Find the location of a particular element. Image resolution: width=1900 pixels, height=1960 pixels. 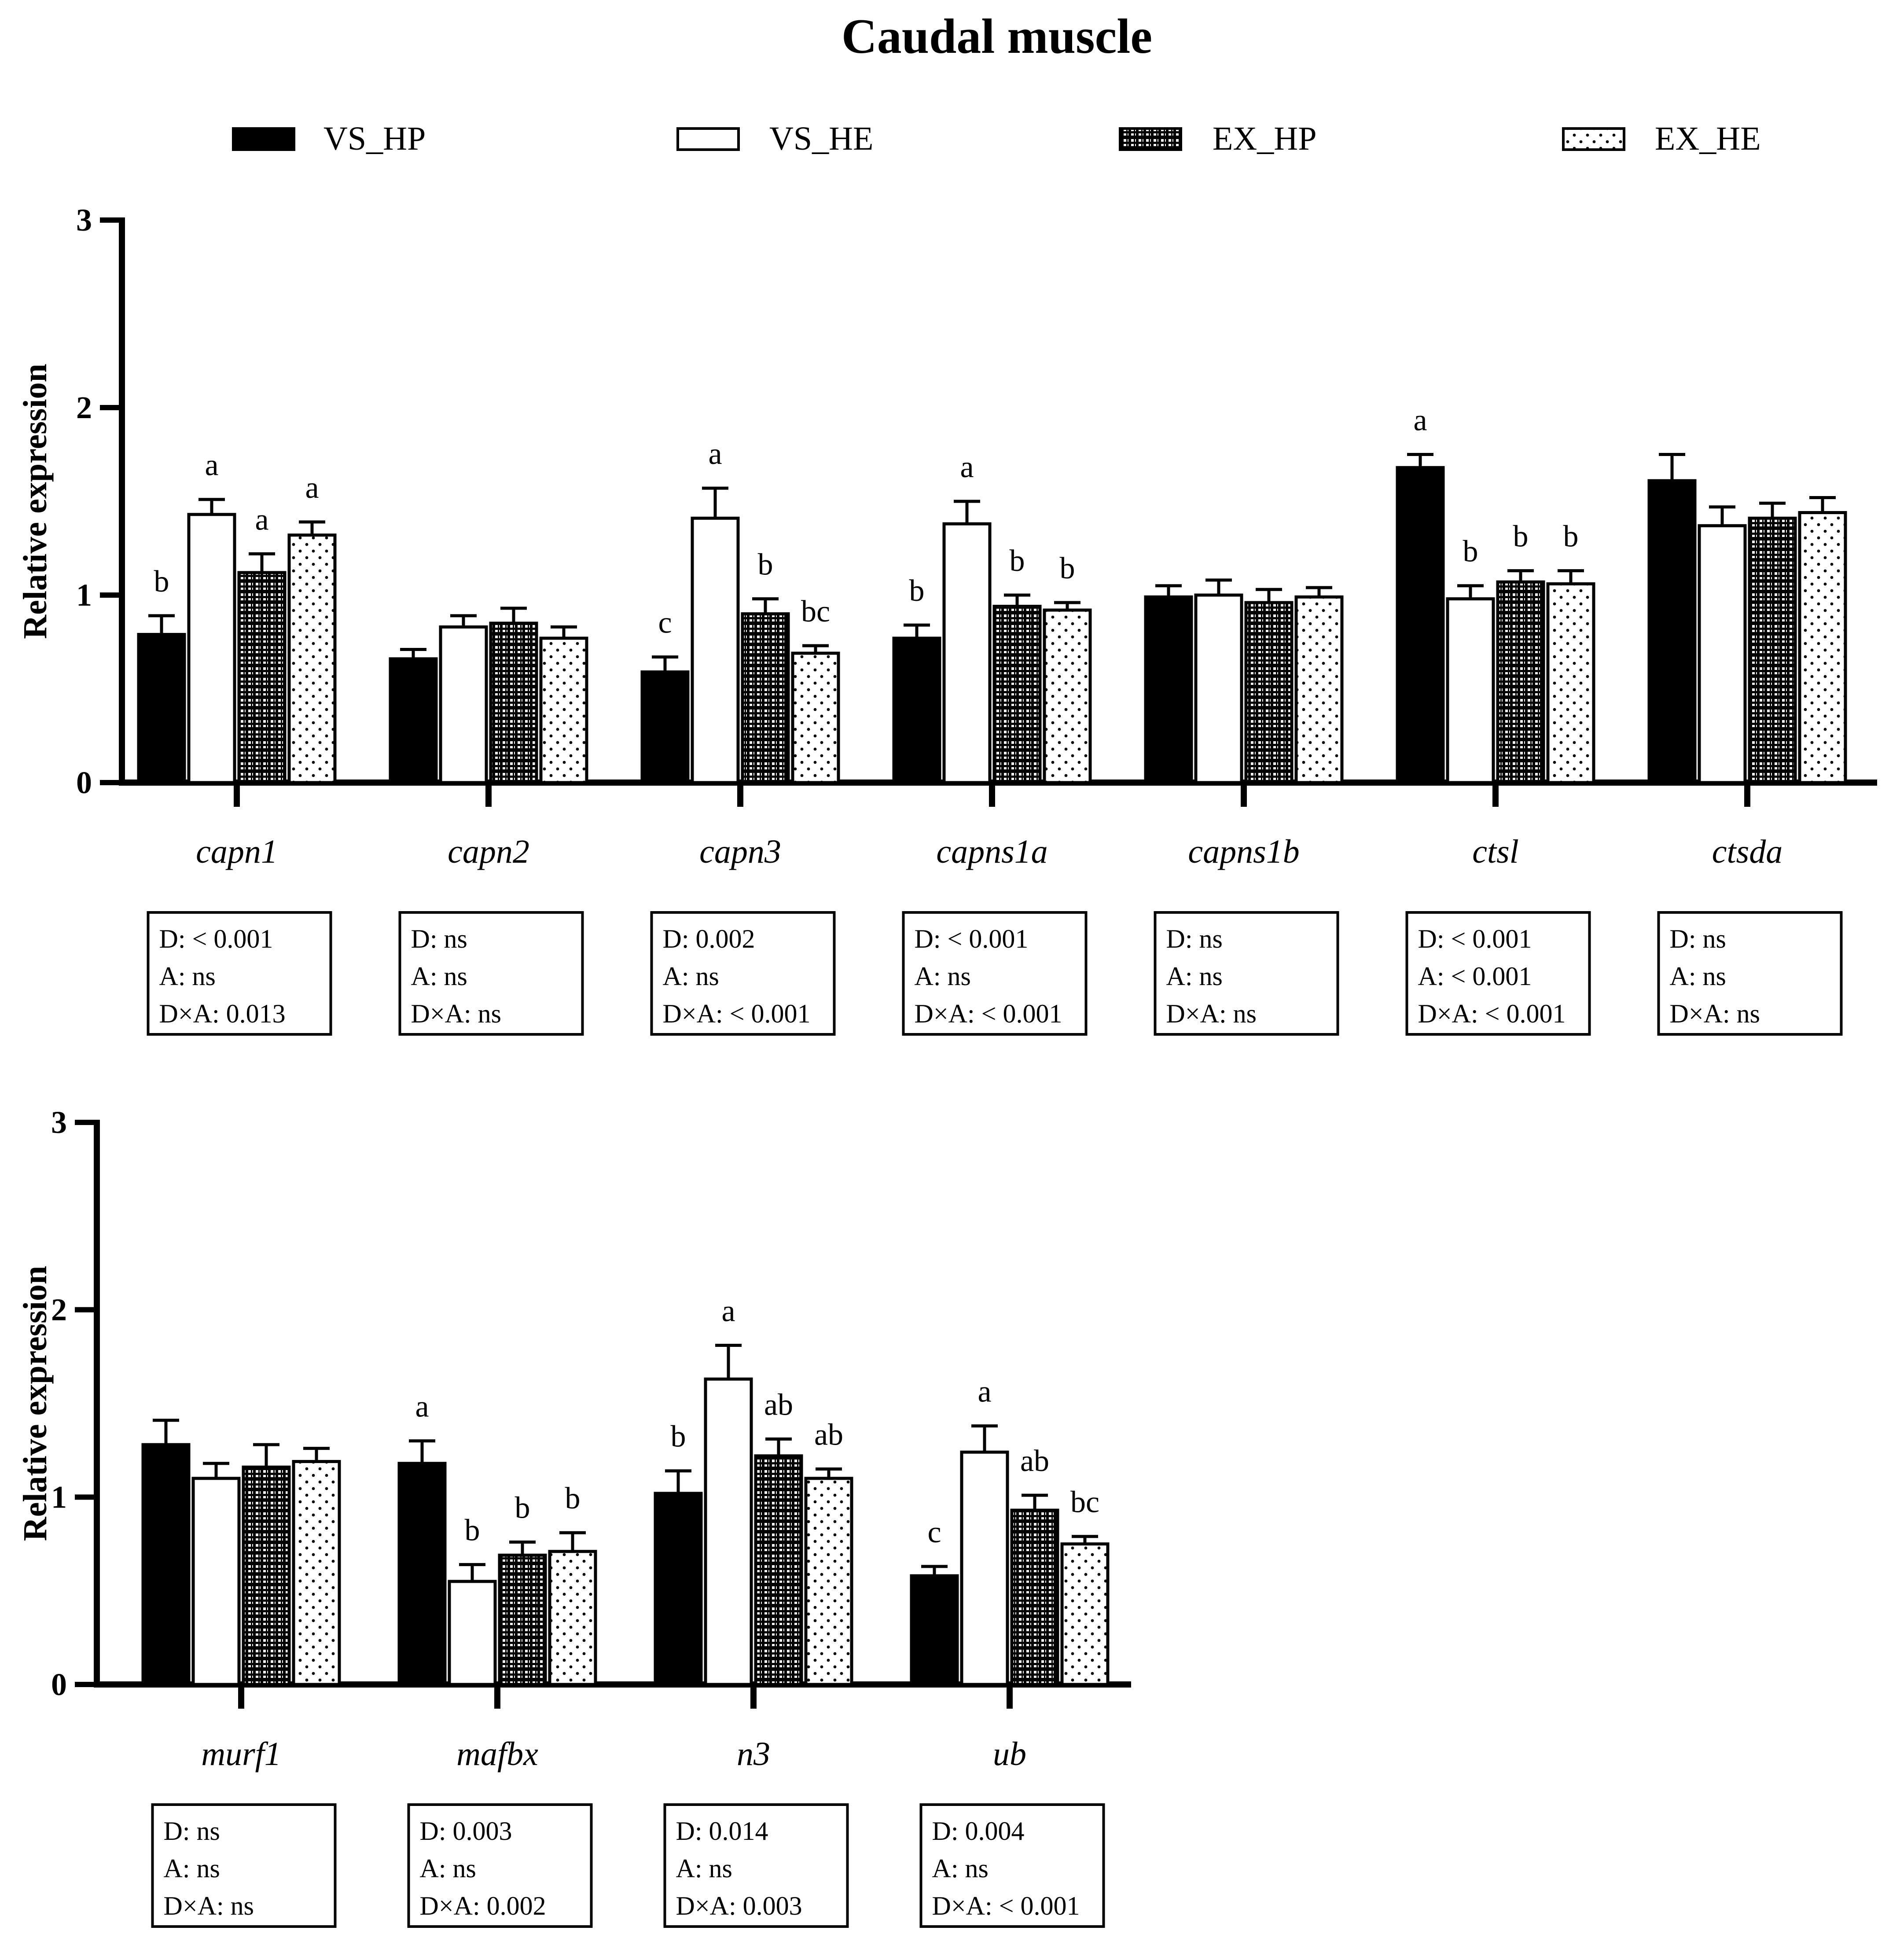

stats-box-capns1a is located at coordinates (995, 973).